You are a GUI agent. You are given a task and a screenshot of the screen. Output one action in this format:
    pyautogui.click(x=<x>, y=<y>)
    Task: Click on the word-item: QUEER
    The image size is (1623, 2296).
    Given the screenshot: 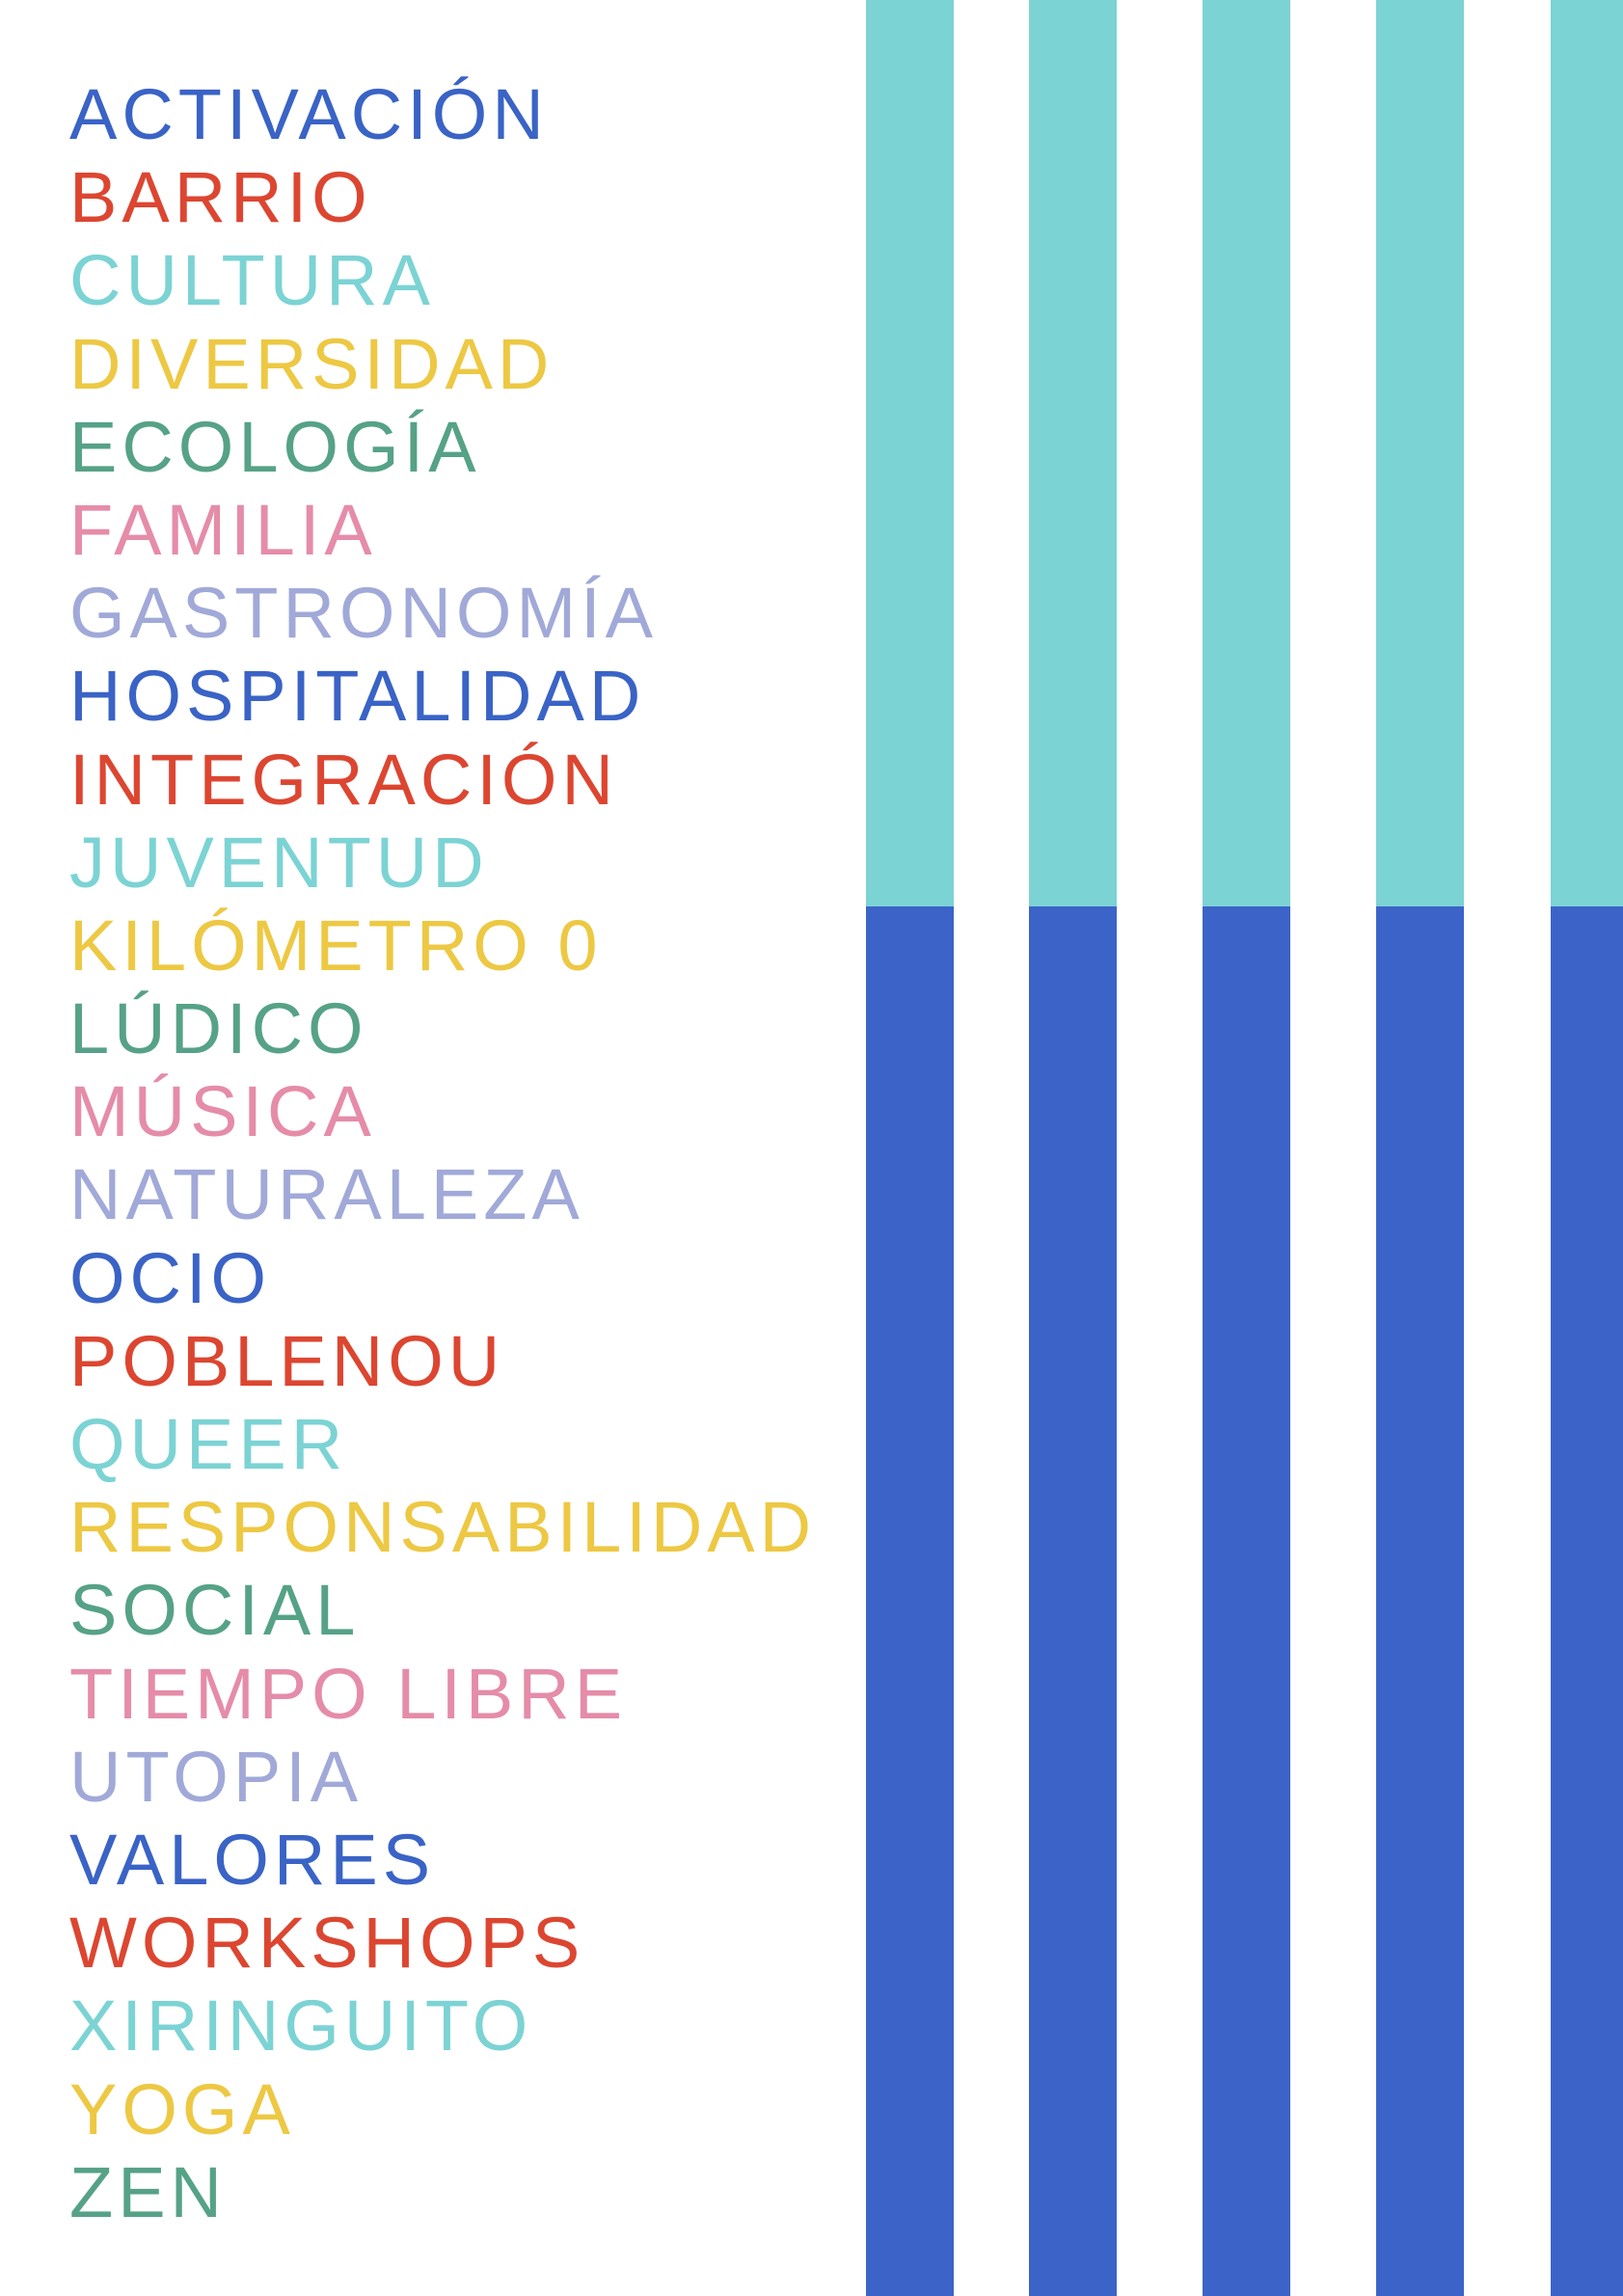 What is the action you would take?
    pyautogui.click(x=208, y=1444)
    